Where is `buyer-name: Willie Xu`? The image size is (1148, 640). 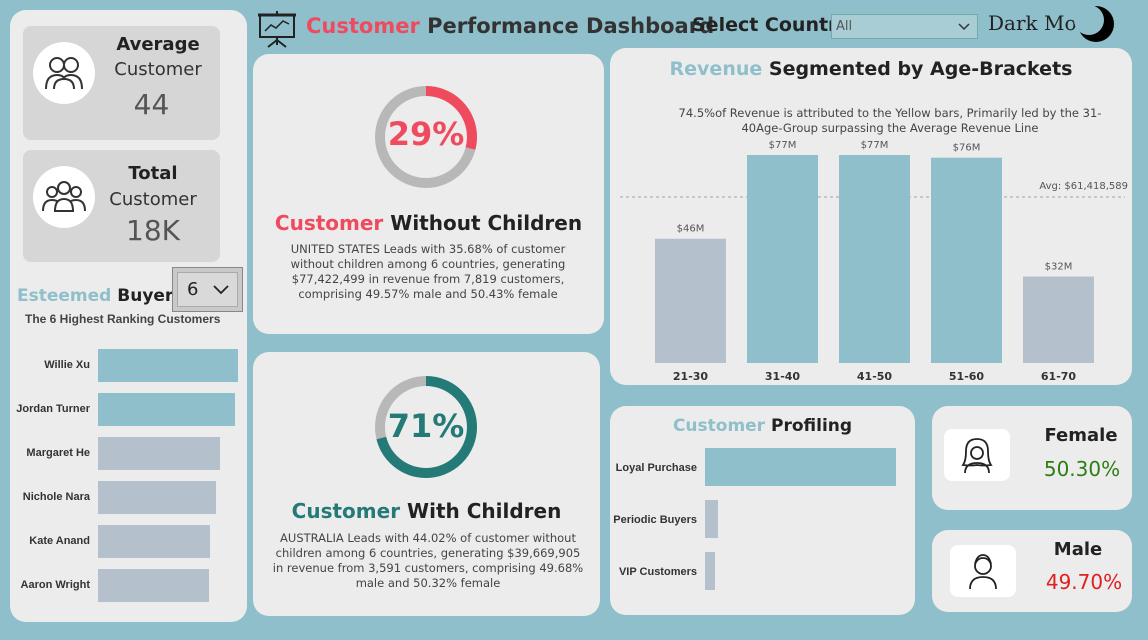 buyer-name: Willie Xu is located at coordinates (67, 365).